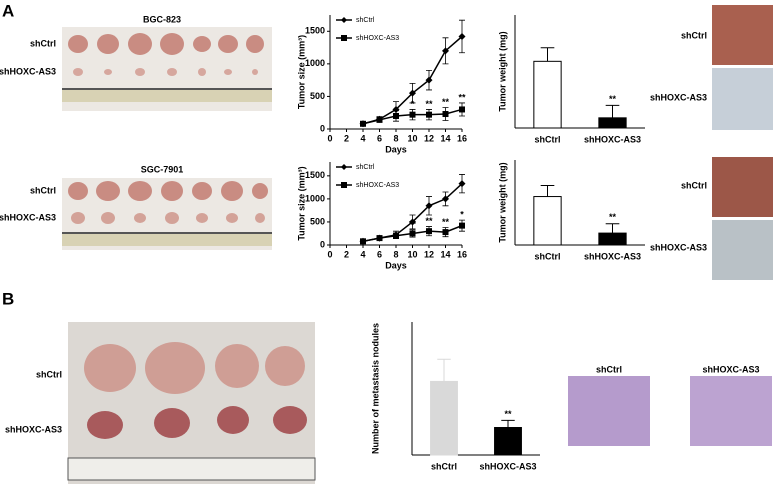  Describe the element at coordinates (377, 38) in the screenshot. I see `legend-label: shHOXC-AS3` at that location.